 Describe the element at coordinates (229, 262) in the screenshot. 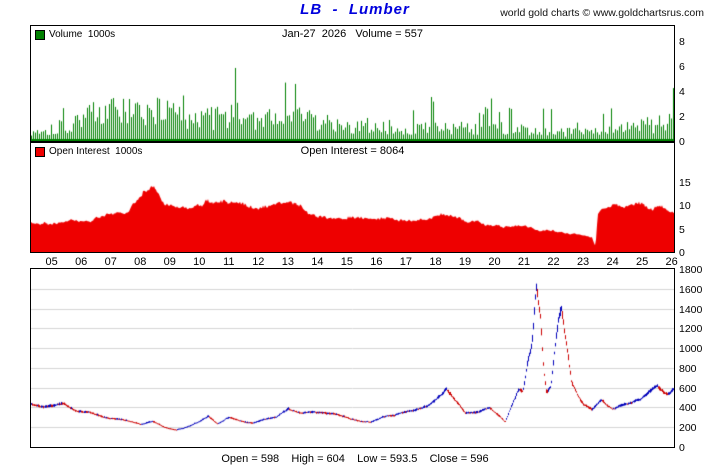

I see `x-tick-label: 11` at that location.